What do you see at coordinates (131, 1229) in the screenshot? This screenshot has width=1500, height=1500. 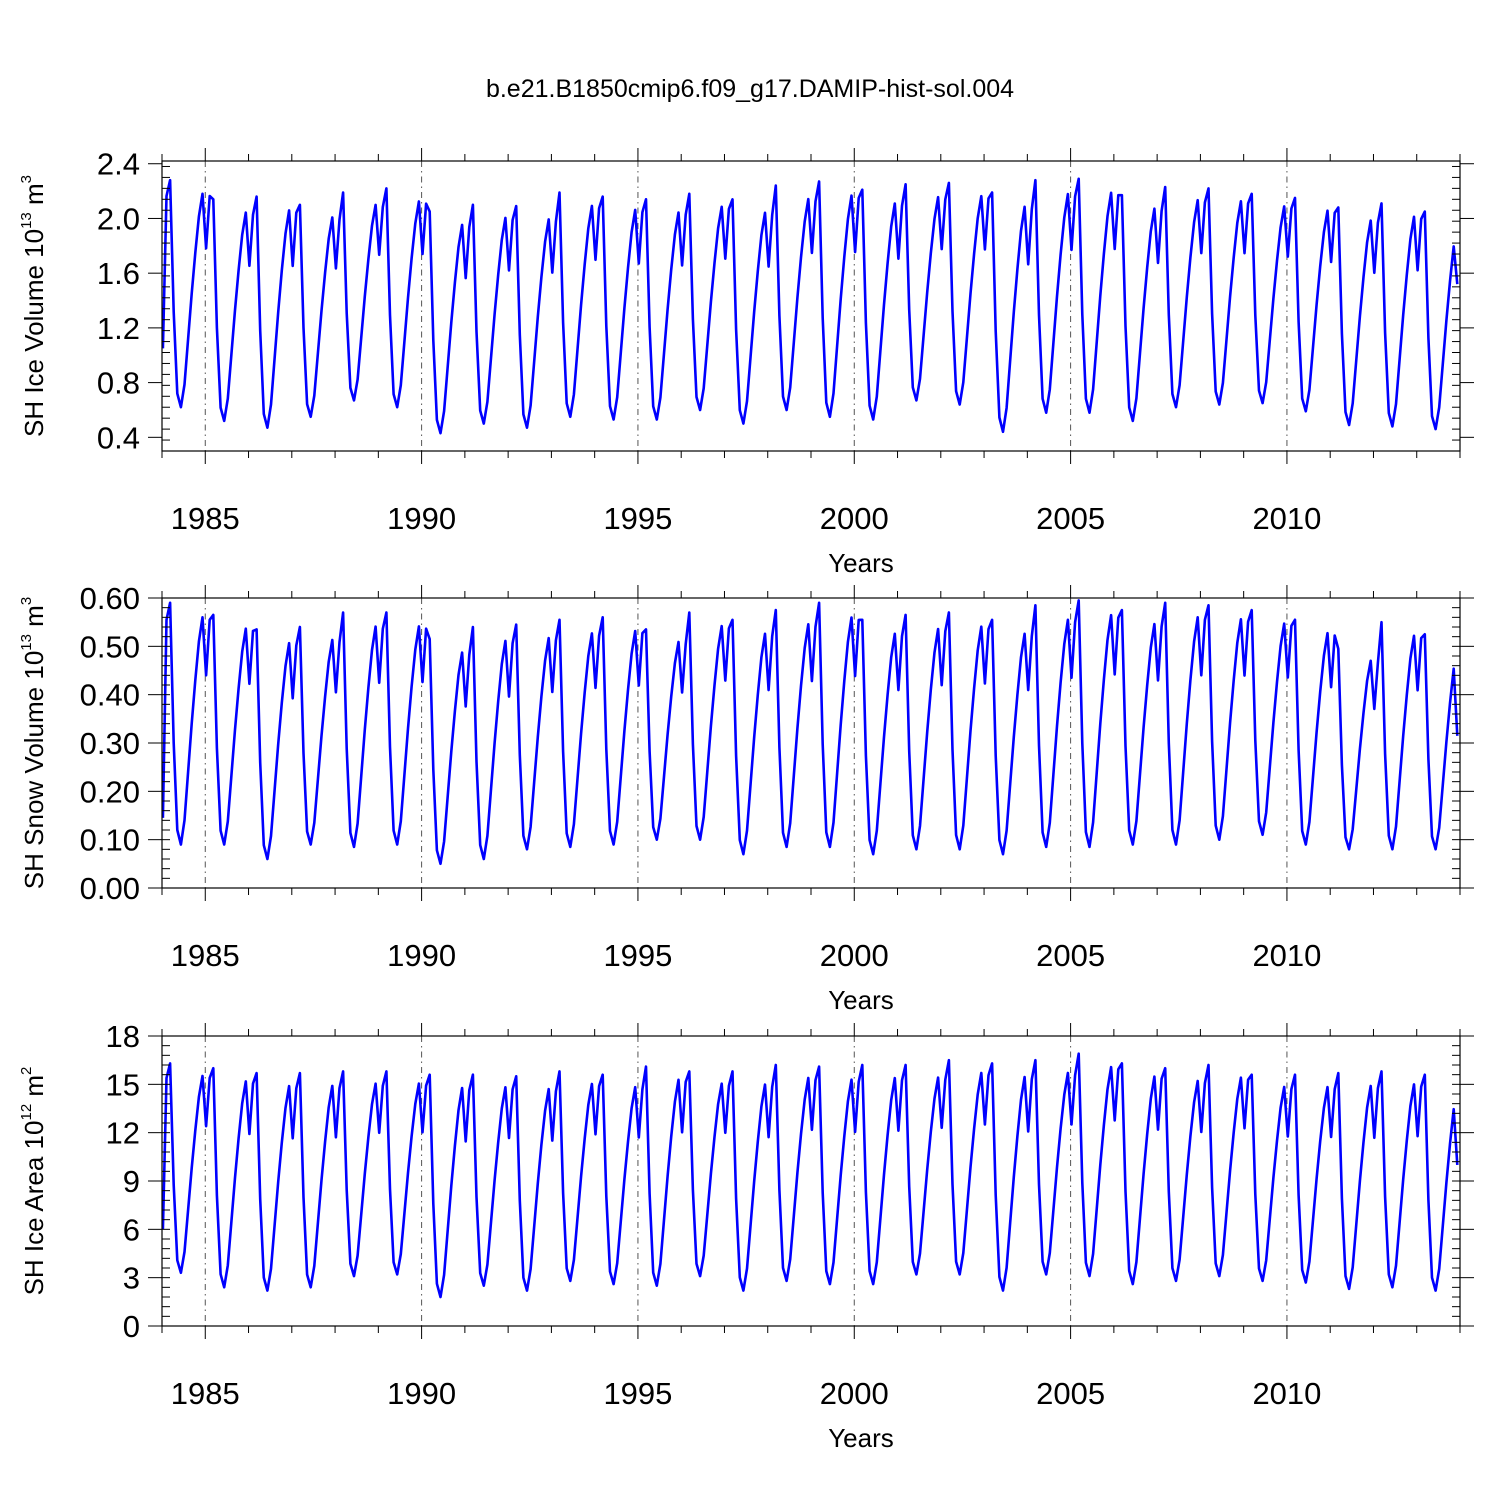 I see `y-tick-label: 6` at bounding box center [131, 1229].